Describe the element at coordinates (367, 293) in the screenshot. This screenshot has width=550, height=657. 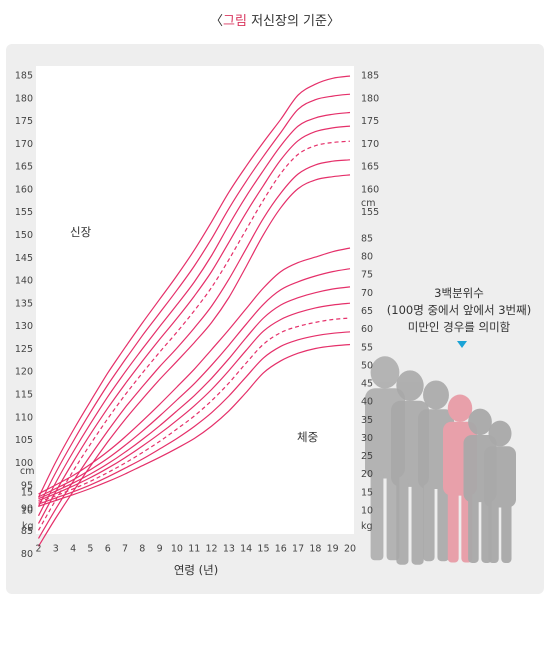
I see `weight-right-tick-label: 70` at that location.